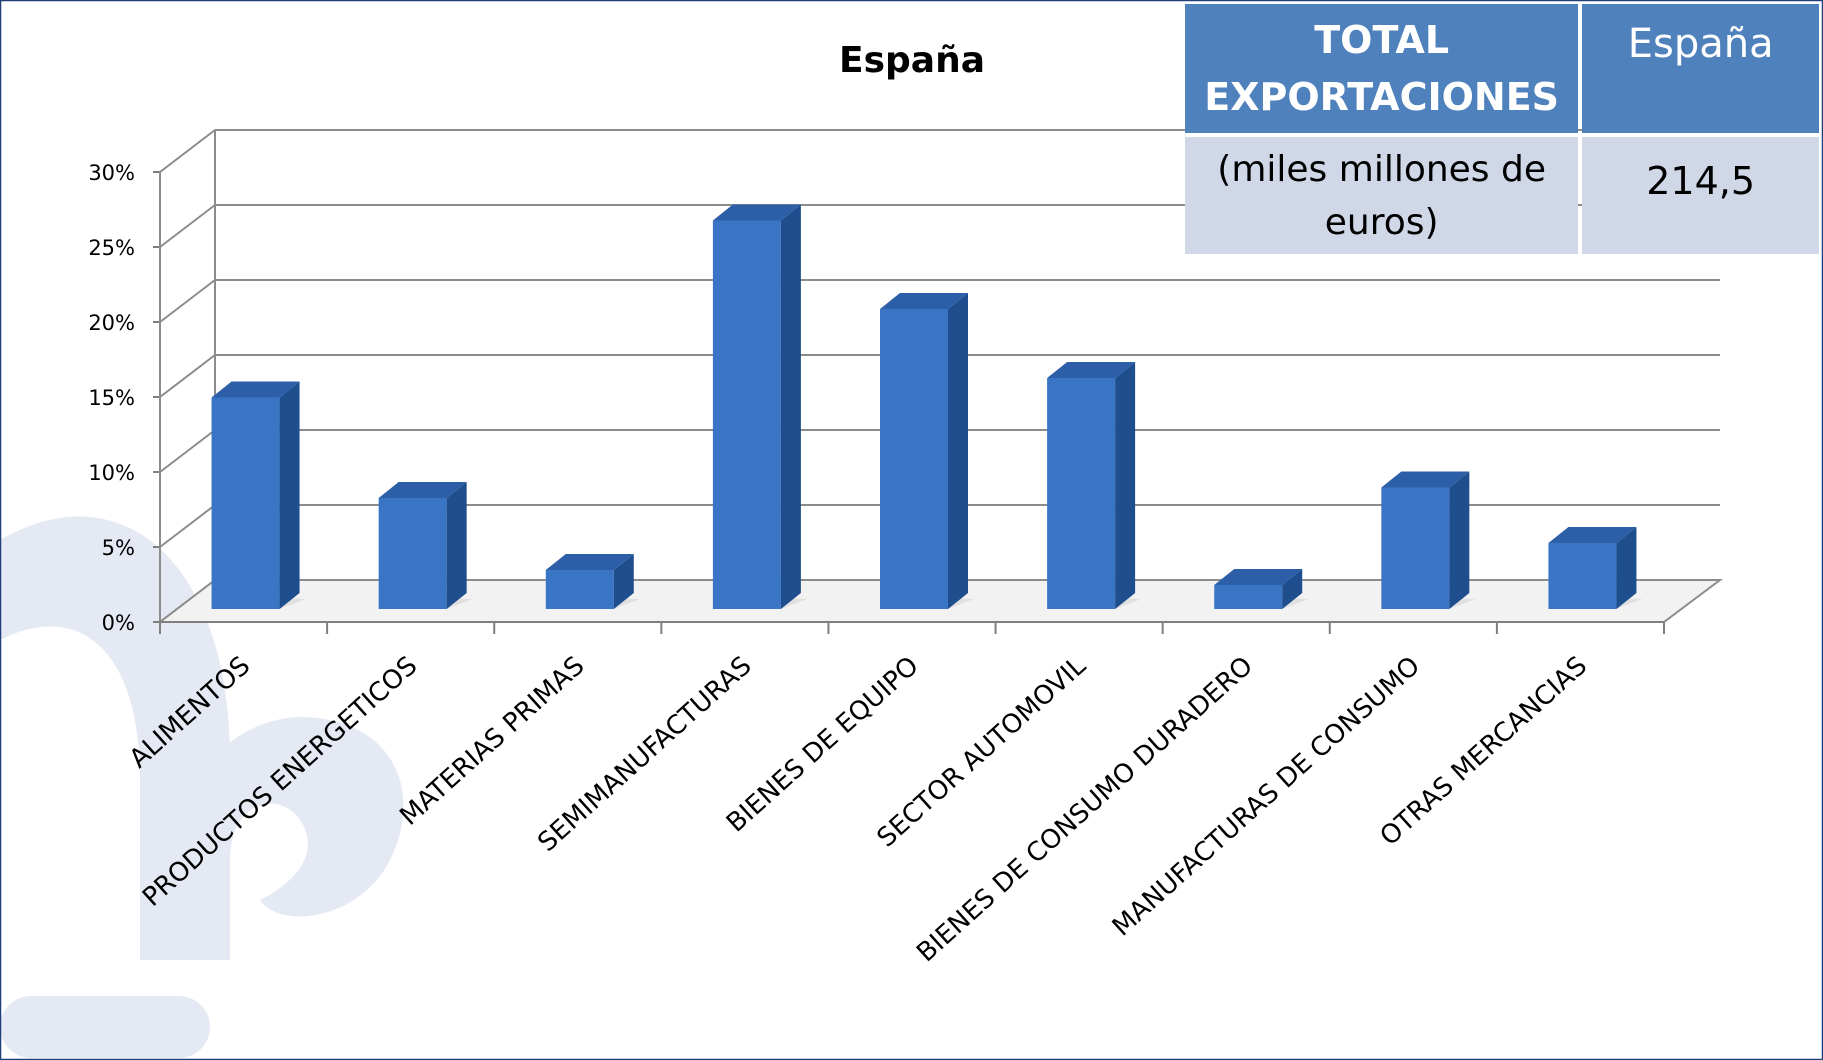  Describe the element at coordinates (927, 451) in the screenshot. I see `bar-bienes-de-equipo` at that location.